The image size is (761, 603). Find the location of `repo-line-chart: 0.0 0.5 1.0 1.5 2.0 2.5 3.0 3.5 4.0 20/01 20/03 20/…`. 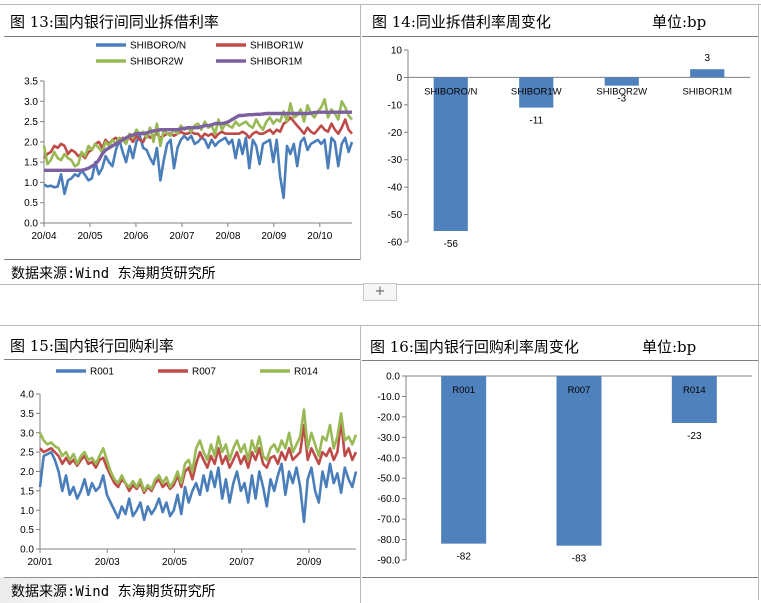

repo-line-chart: 0.0 0.5 1.0 1.5 2.0 2.5 3.0 3.5 4.0 20/01 20/03 20/… is located at coordinates (189, 467).